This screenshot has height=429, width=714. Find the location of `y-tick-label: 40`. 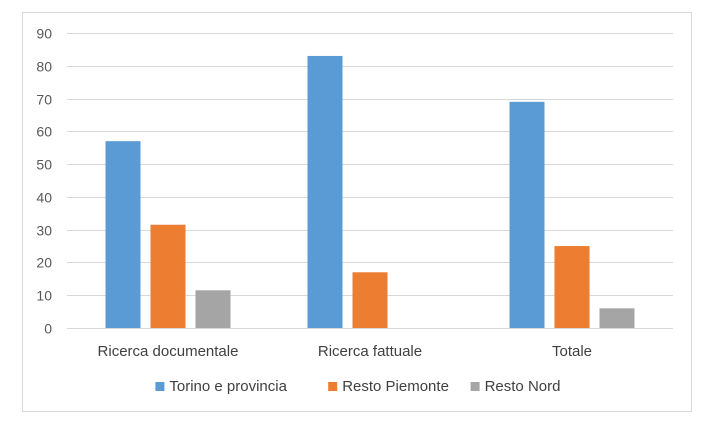

y-tick-label: 40 is located at coordinates (44, 198).